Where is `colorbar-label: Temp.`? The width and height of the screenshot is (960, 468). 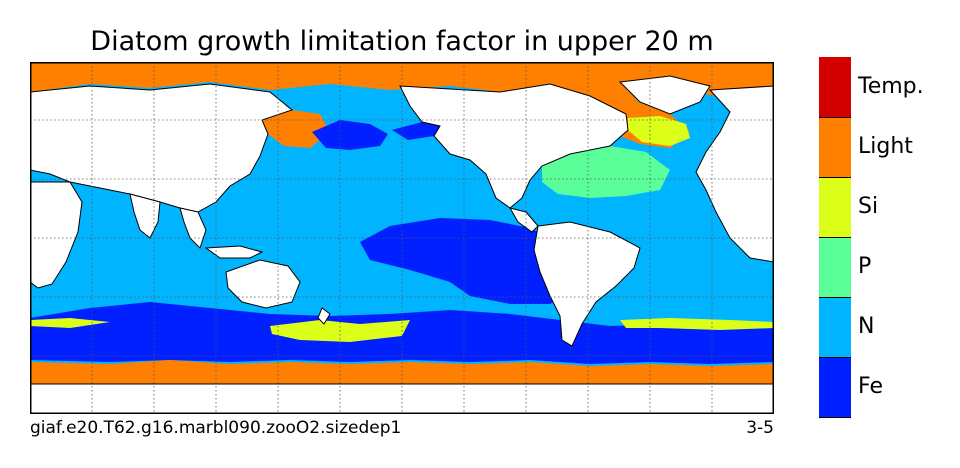 colorbar-label: Temp. is located at coordinates (891, 86).